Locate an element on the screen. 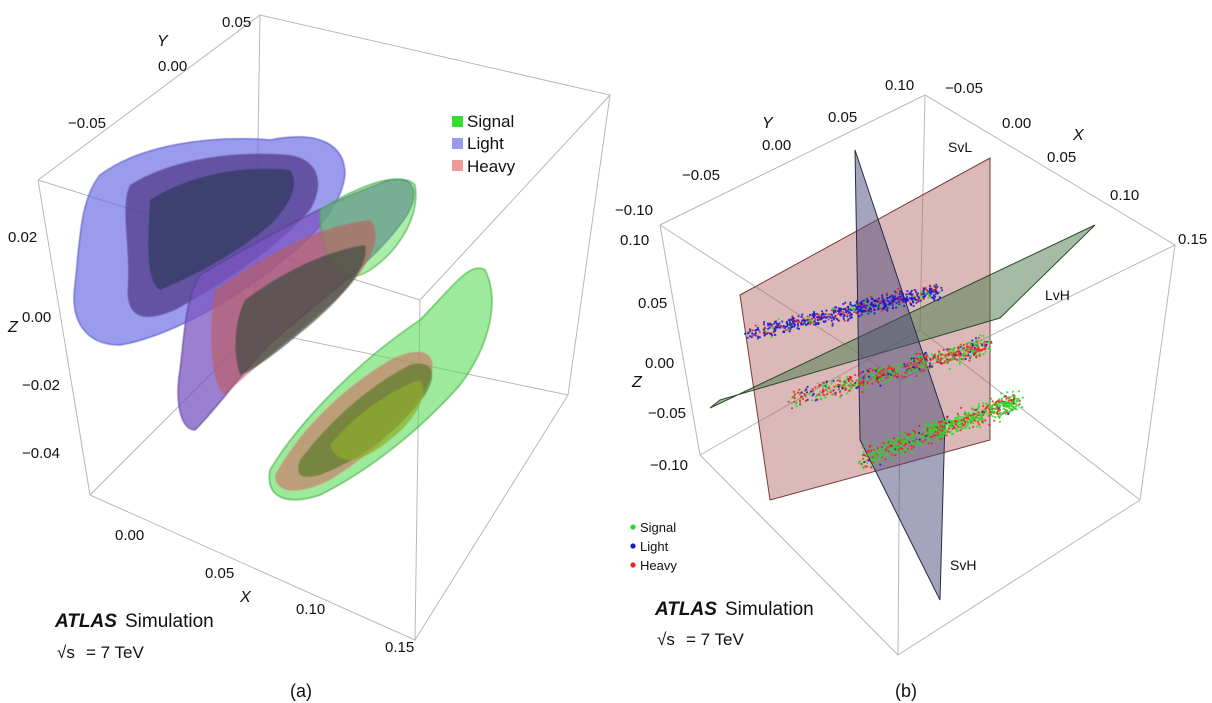  tick-label: −0.05 is located at coordinates (701, 175).